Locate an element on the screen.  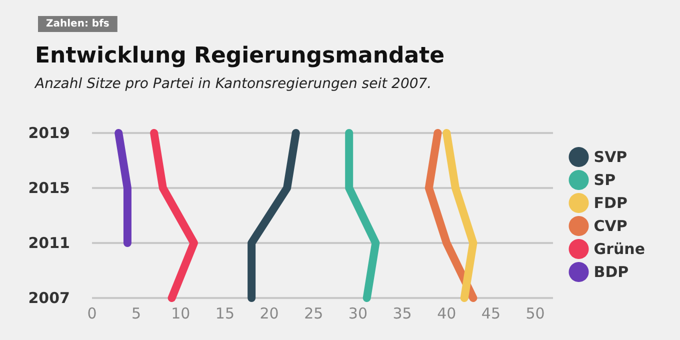
y-tick-label: 2019 is located at coordinates (49, 133).